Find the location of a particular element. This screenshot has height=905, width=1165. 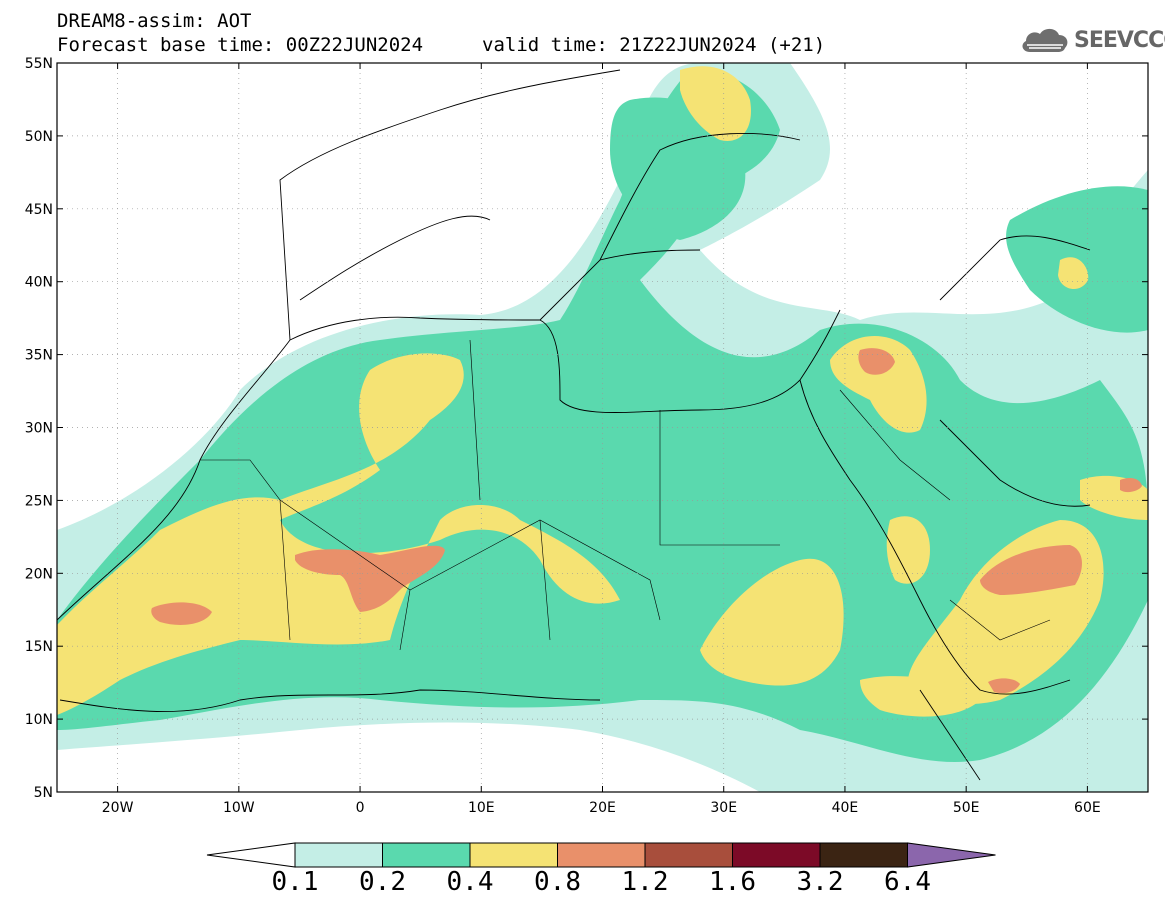

colorbar is located at coordinates (601, 855).